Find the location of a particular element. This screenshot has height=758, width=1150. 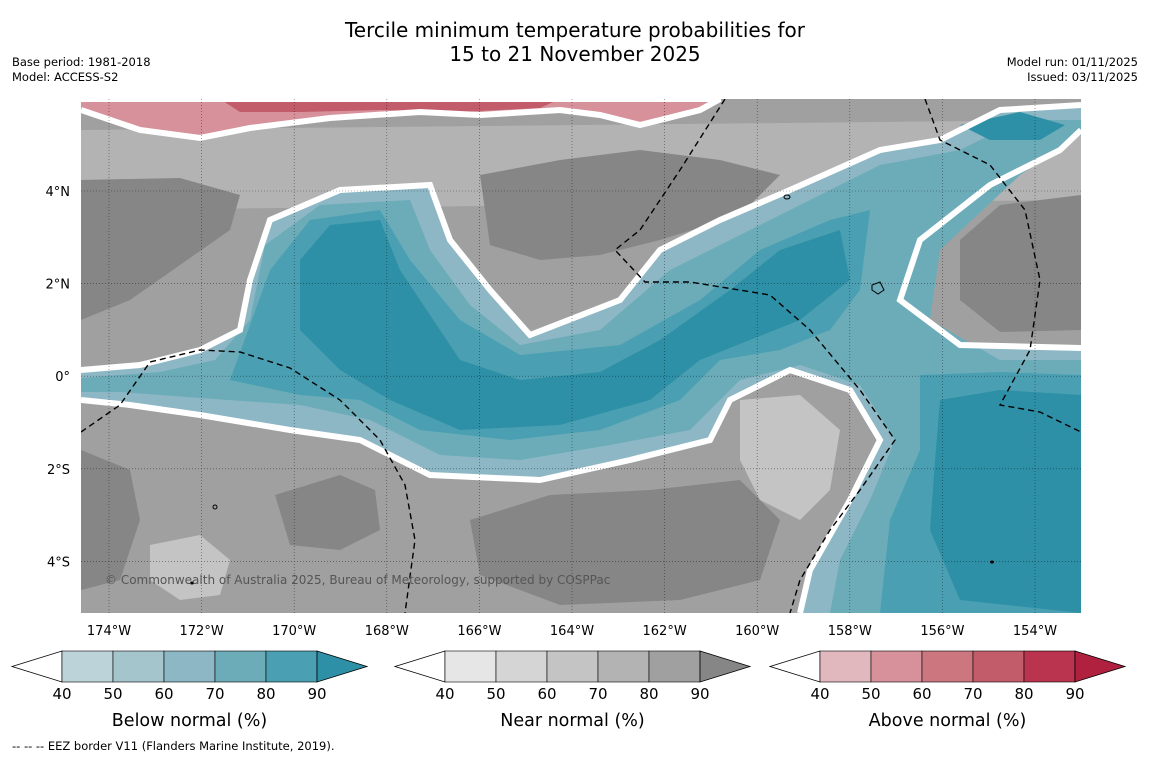

run-info-right: Model run: 01/11/2025 Issued: 03/11/2025 is located at coordinates (1072, 70).